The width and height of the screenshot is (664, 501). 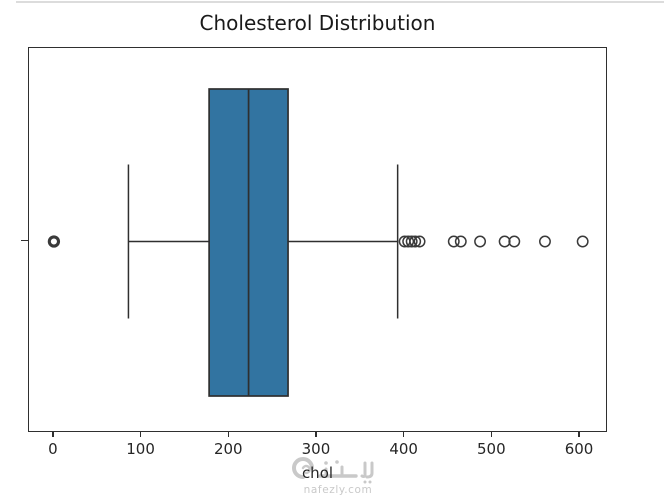 I want to click on y-axis-category-tick, so click(x=24, y=241).